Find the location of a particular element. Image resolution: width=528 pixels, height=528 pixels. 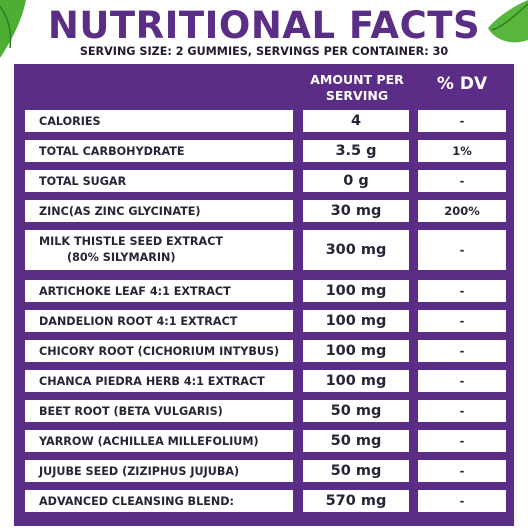

nutrient-name: DANDELION ROOT 4:1 EXTRACT is located at coordinates (159, 321).